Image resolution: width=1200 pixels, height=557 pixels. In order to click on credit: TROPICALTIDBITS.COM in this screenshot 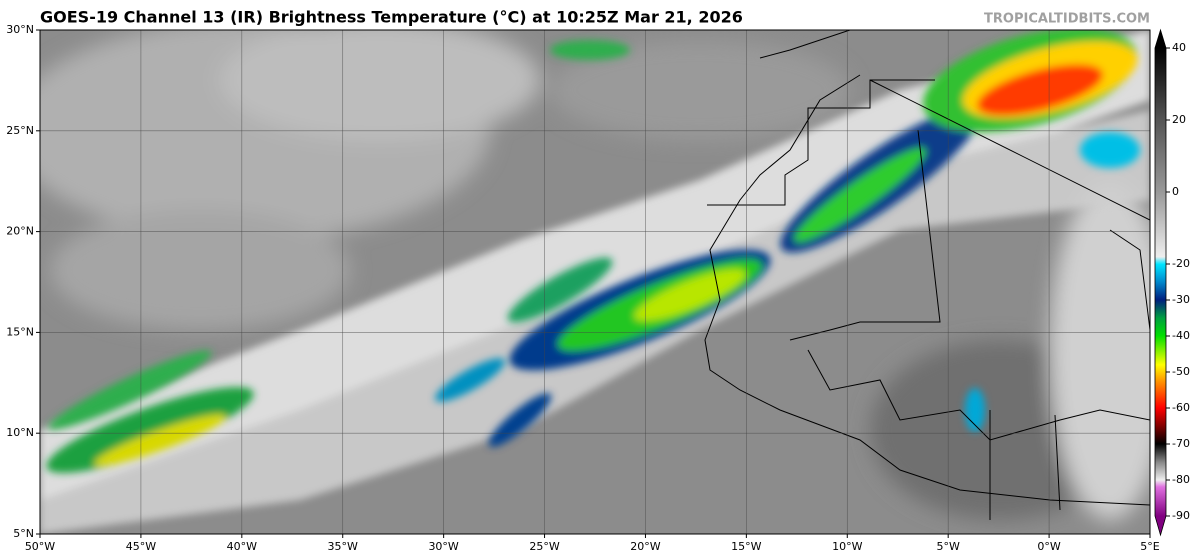, I will do `click(1067, 19)`.